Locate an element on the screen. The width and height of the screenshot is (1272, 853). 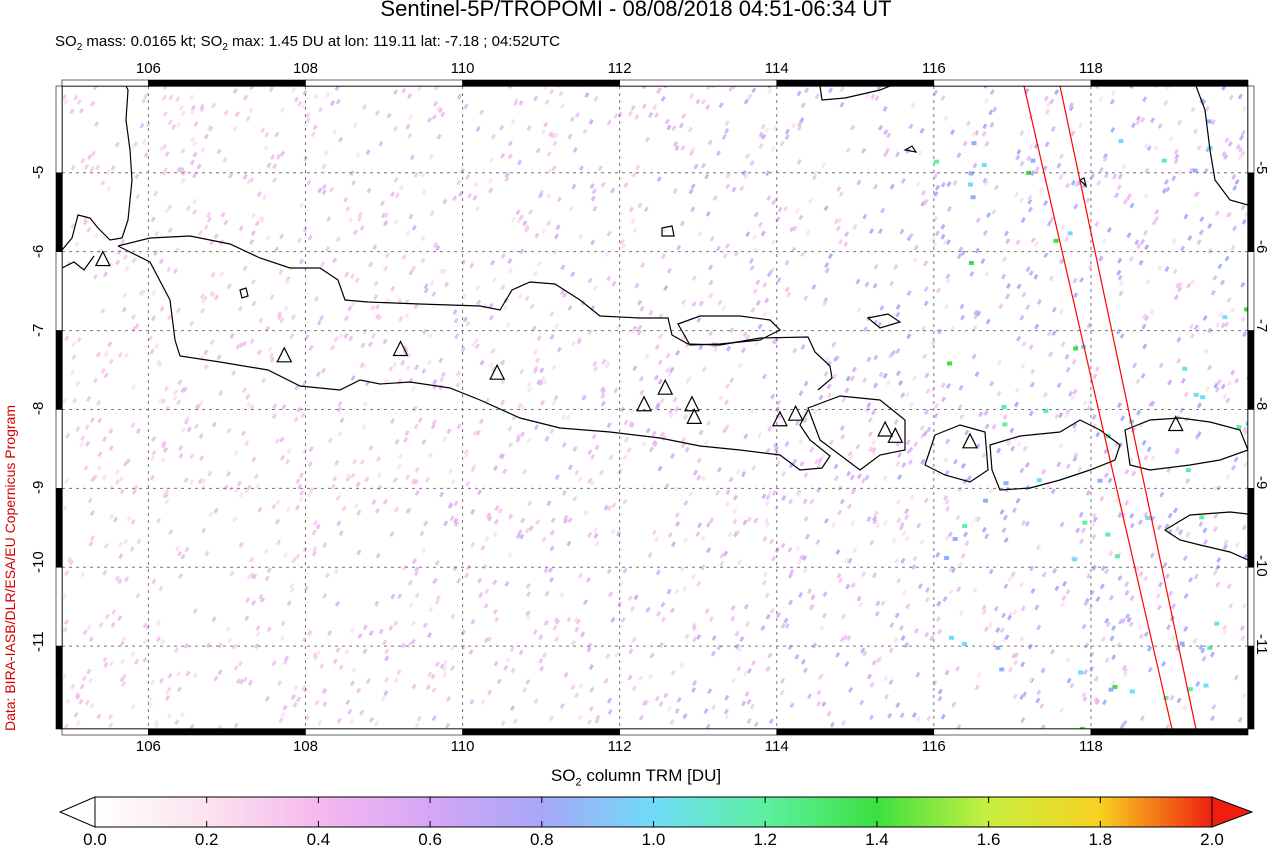
lat-tick-label: -10 is located at coordinates (38, 562).